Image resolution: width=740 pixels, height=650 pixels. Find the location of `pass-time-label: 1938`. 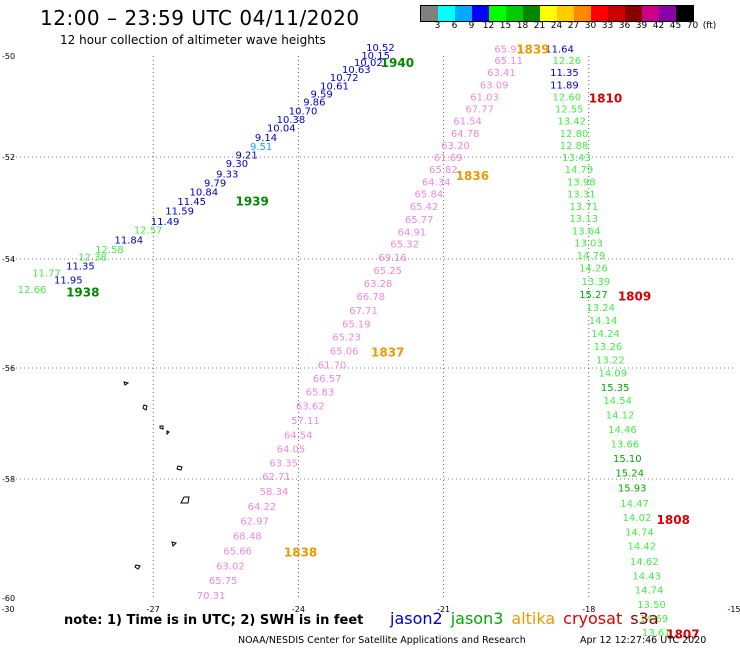

pass-time-label: 1938 is located at coordinates (82, 293).